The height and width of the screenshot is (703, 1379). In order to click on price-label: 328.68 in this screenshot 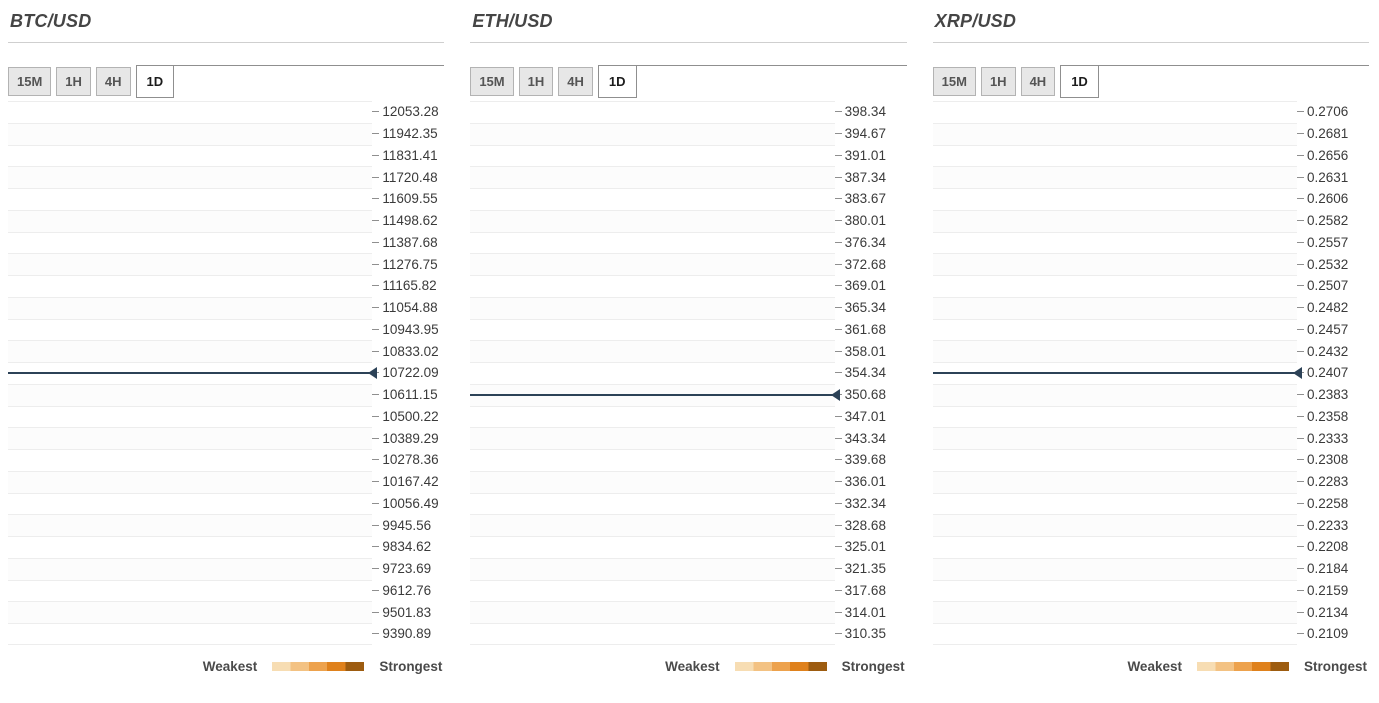, I will do `click(865, 525)`.